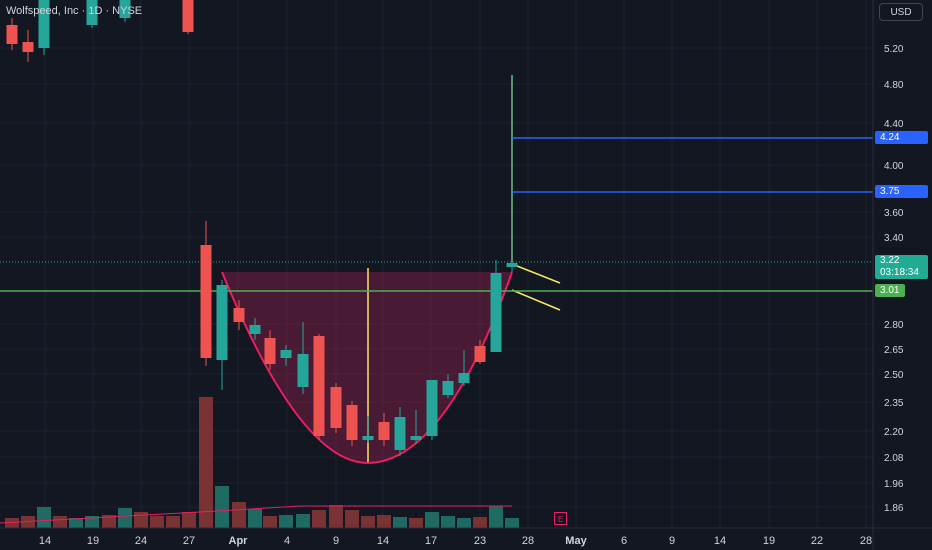 This screenshot has height=550, width=932. I want to click on price-axis-label: 1.86, so click(894, 508).